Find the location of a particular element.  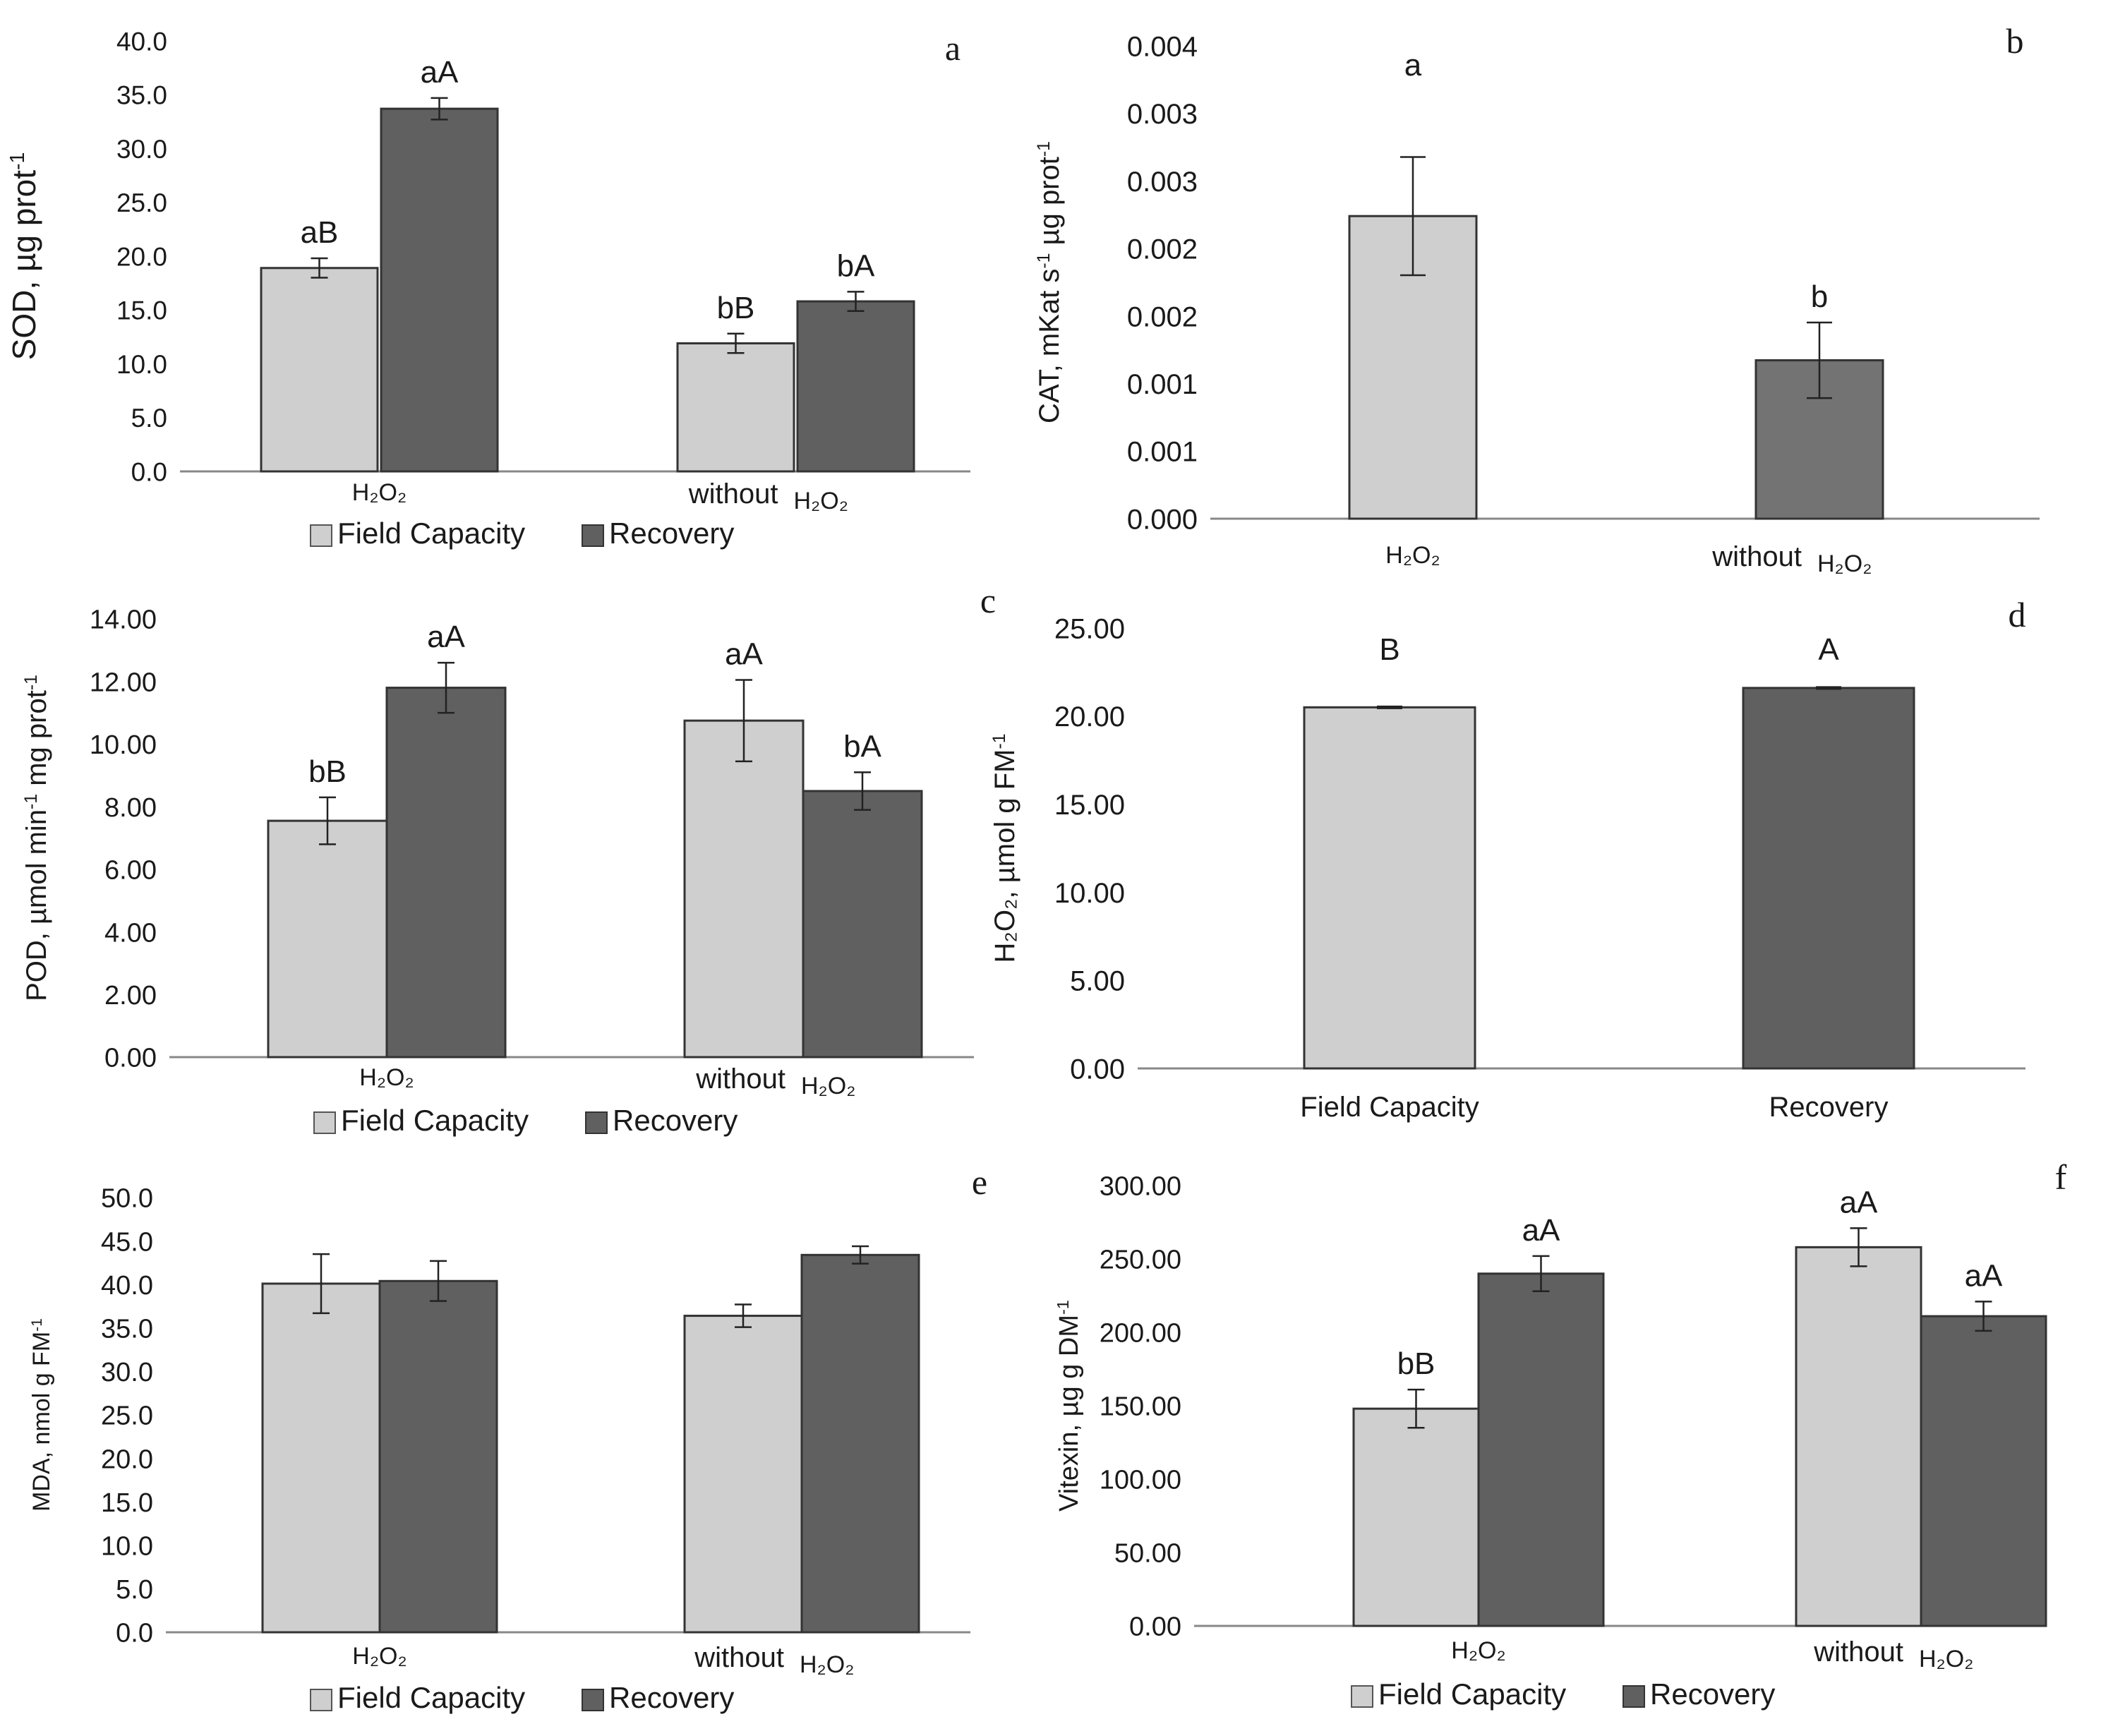

y-axis-label-part: MDA, nmol g FM is located at coordinates (41, 1422).